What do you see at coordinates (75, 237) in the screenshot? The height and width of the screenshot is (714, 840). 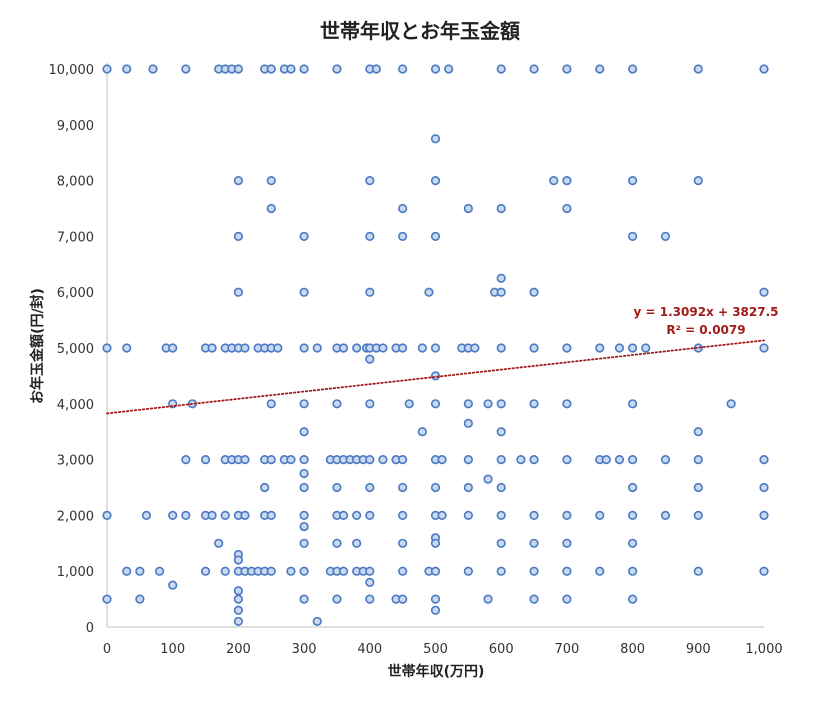 I see `y-tick-label: 7,000` at bounding box center [75, 237].